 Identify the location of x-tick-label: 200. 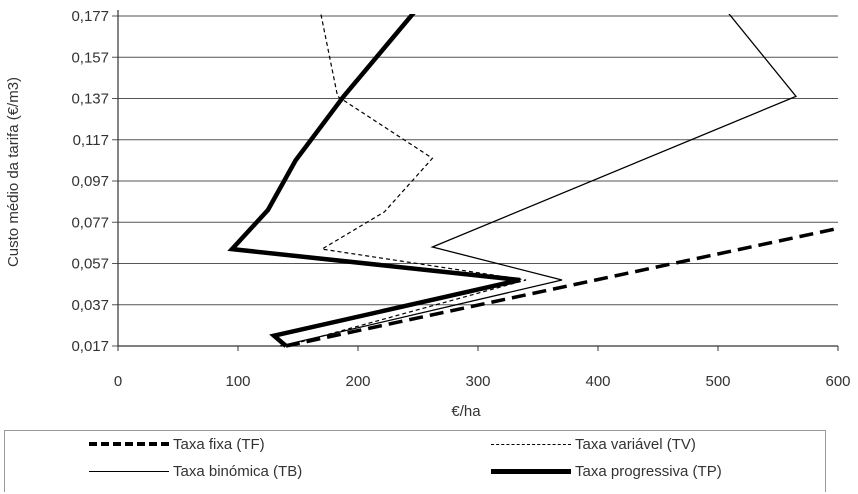
(357, 381).